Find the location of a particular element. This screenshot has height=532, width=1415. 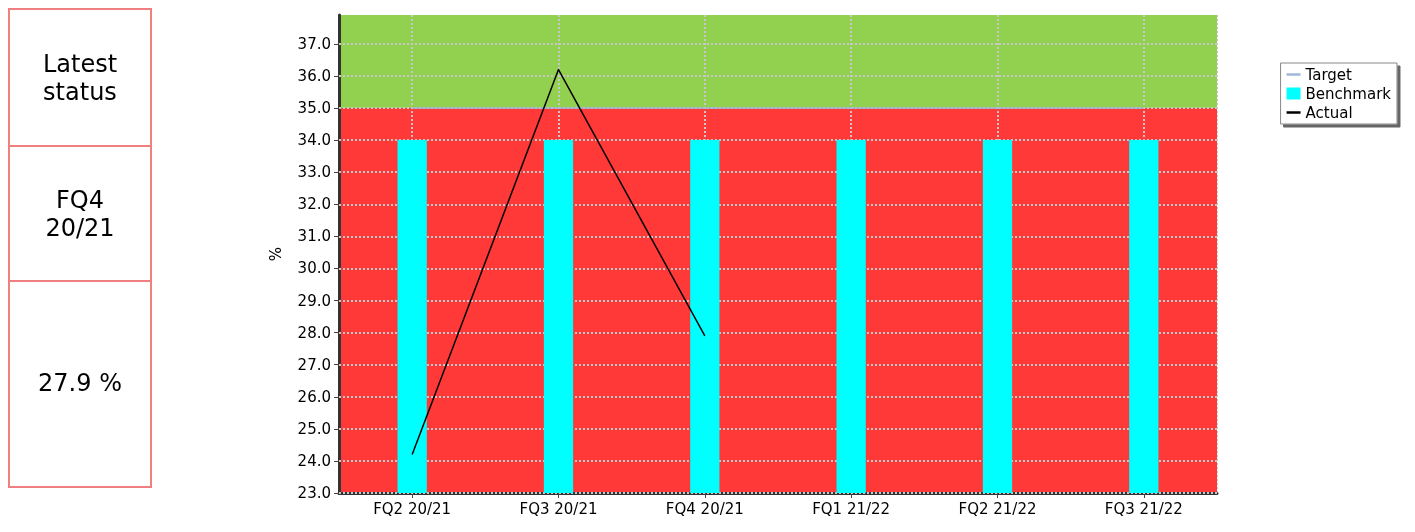

y-tick-label: 32.0 is located at coordinates (314, 204).